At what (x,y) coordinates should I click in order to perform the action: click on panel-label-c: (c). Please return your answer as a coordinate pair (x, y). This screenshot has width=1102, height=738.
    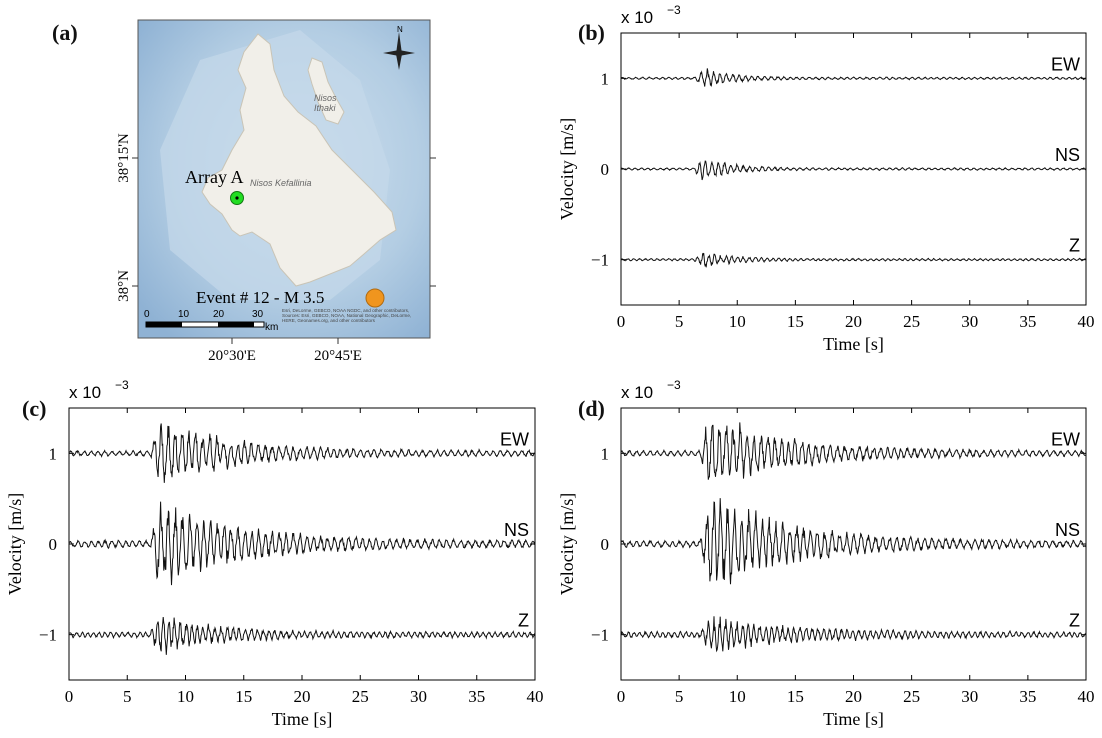
    Looking at the image, I should click on (34, 408).